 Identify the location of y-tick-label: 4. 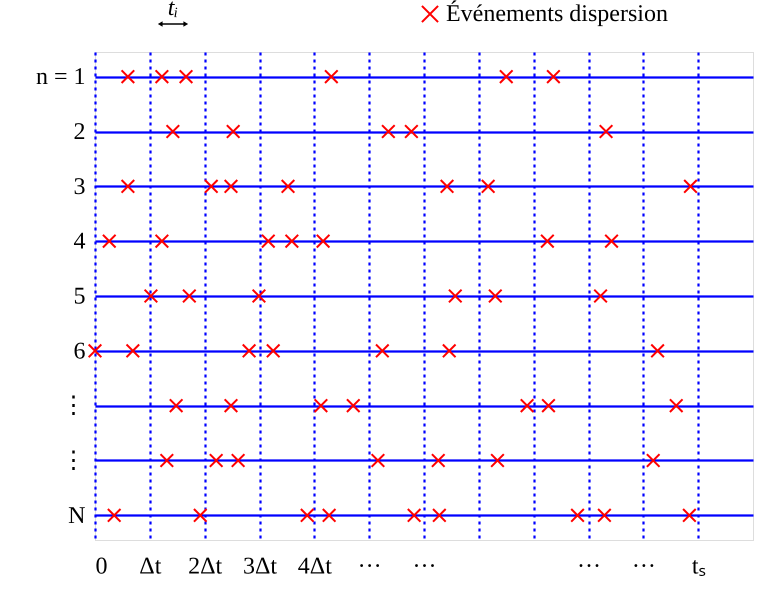
(80, 241).